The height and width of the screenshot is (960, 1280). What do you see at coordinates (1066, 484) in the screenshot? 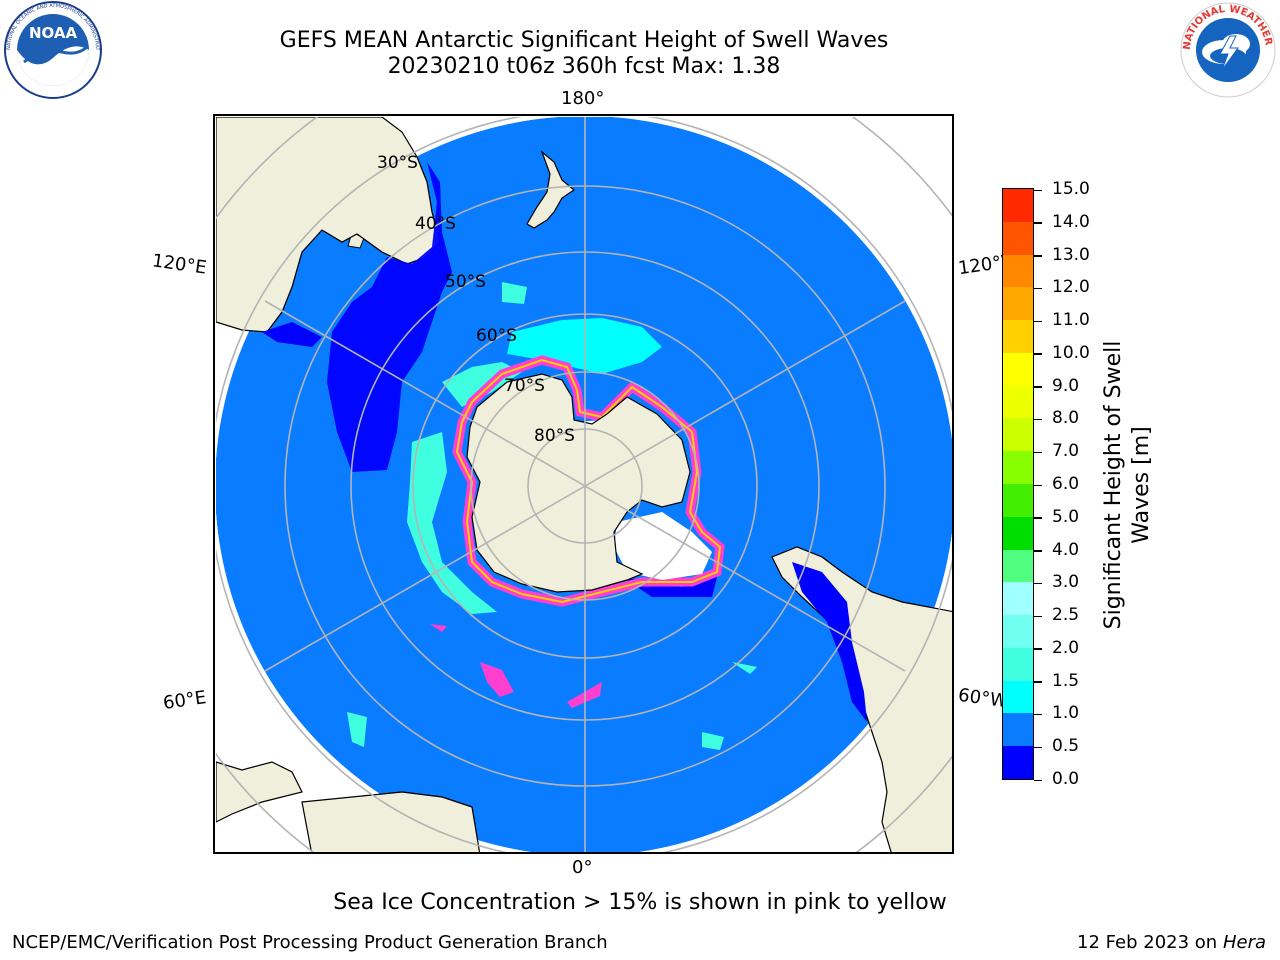
I see `colorbar-tick-label: 6.0` at bounding box center [1066, 484].